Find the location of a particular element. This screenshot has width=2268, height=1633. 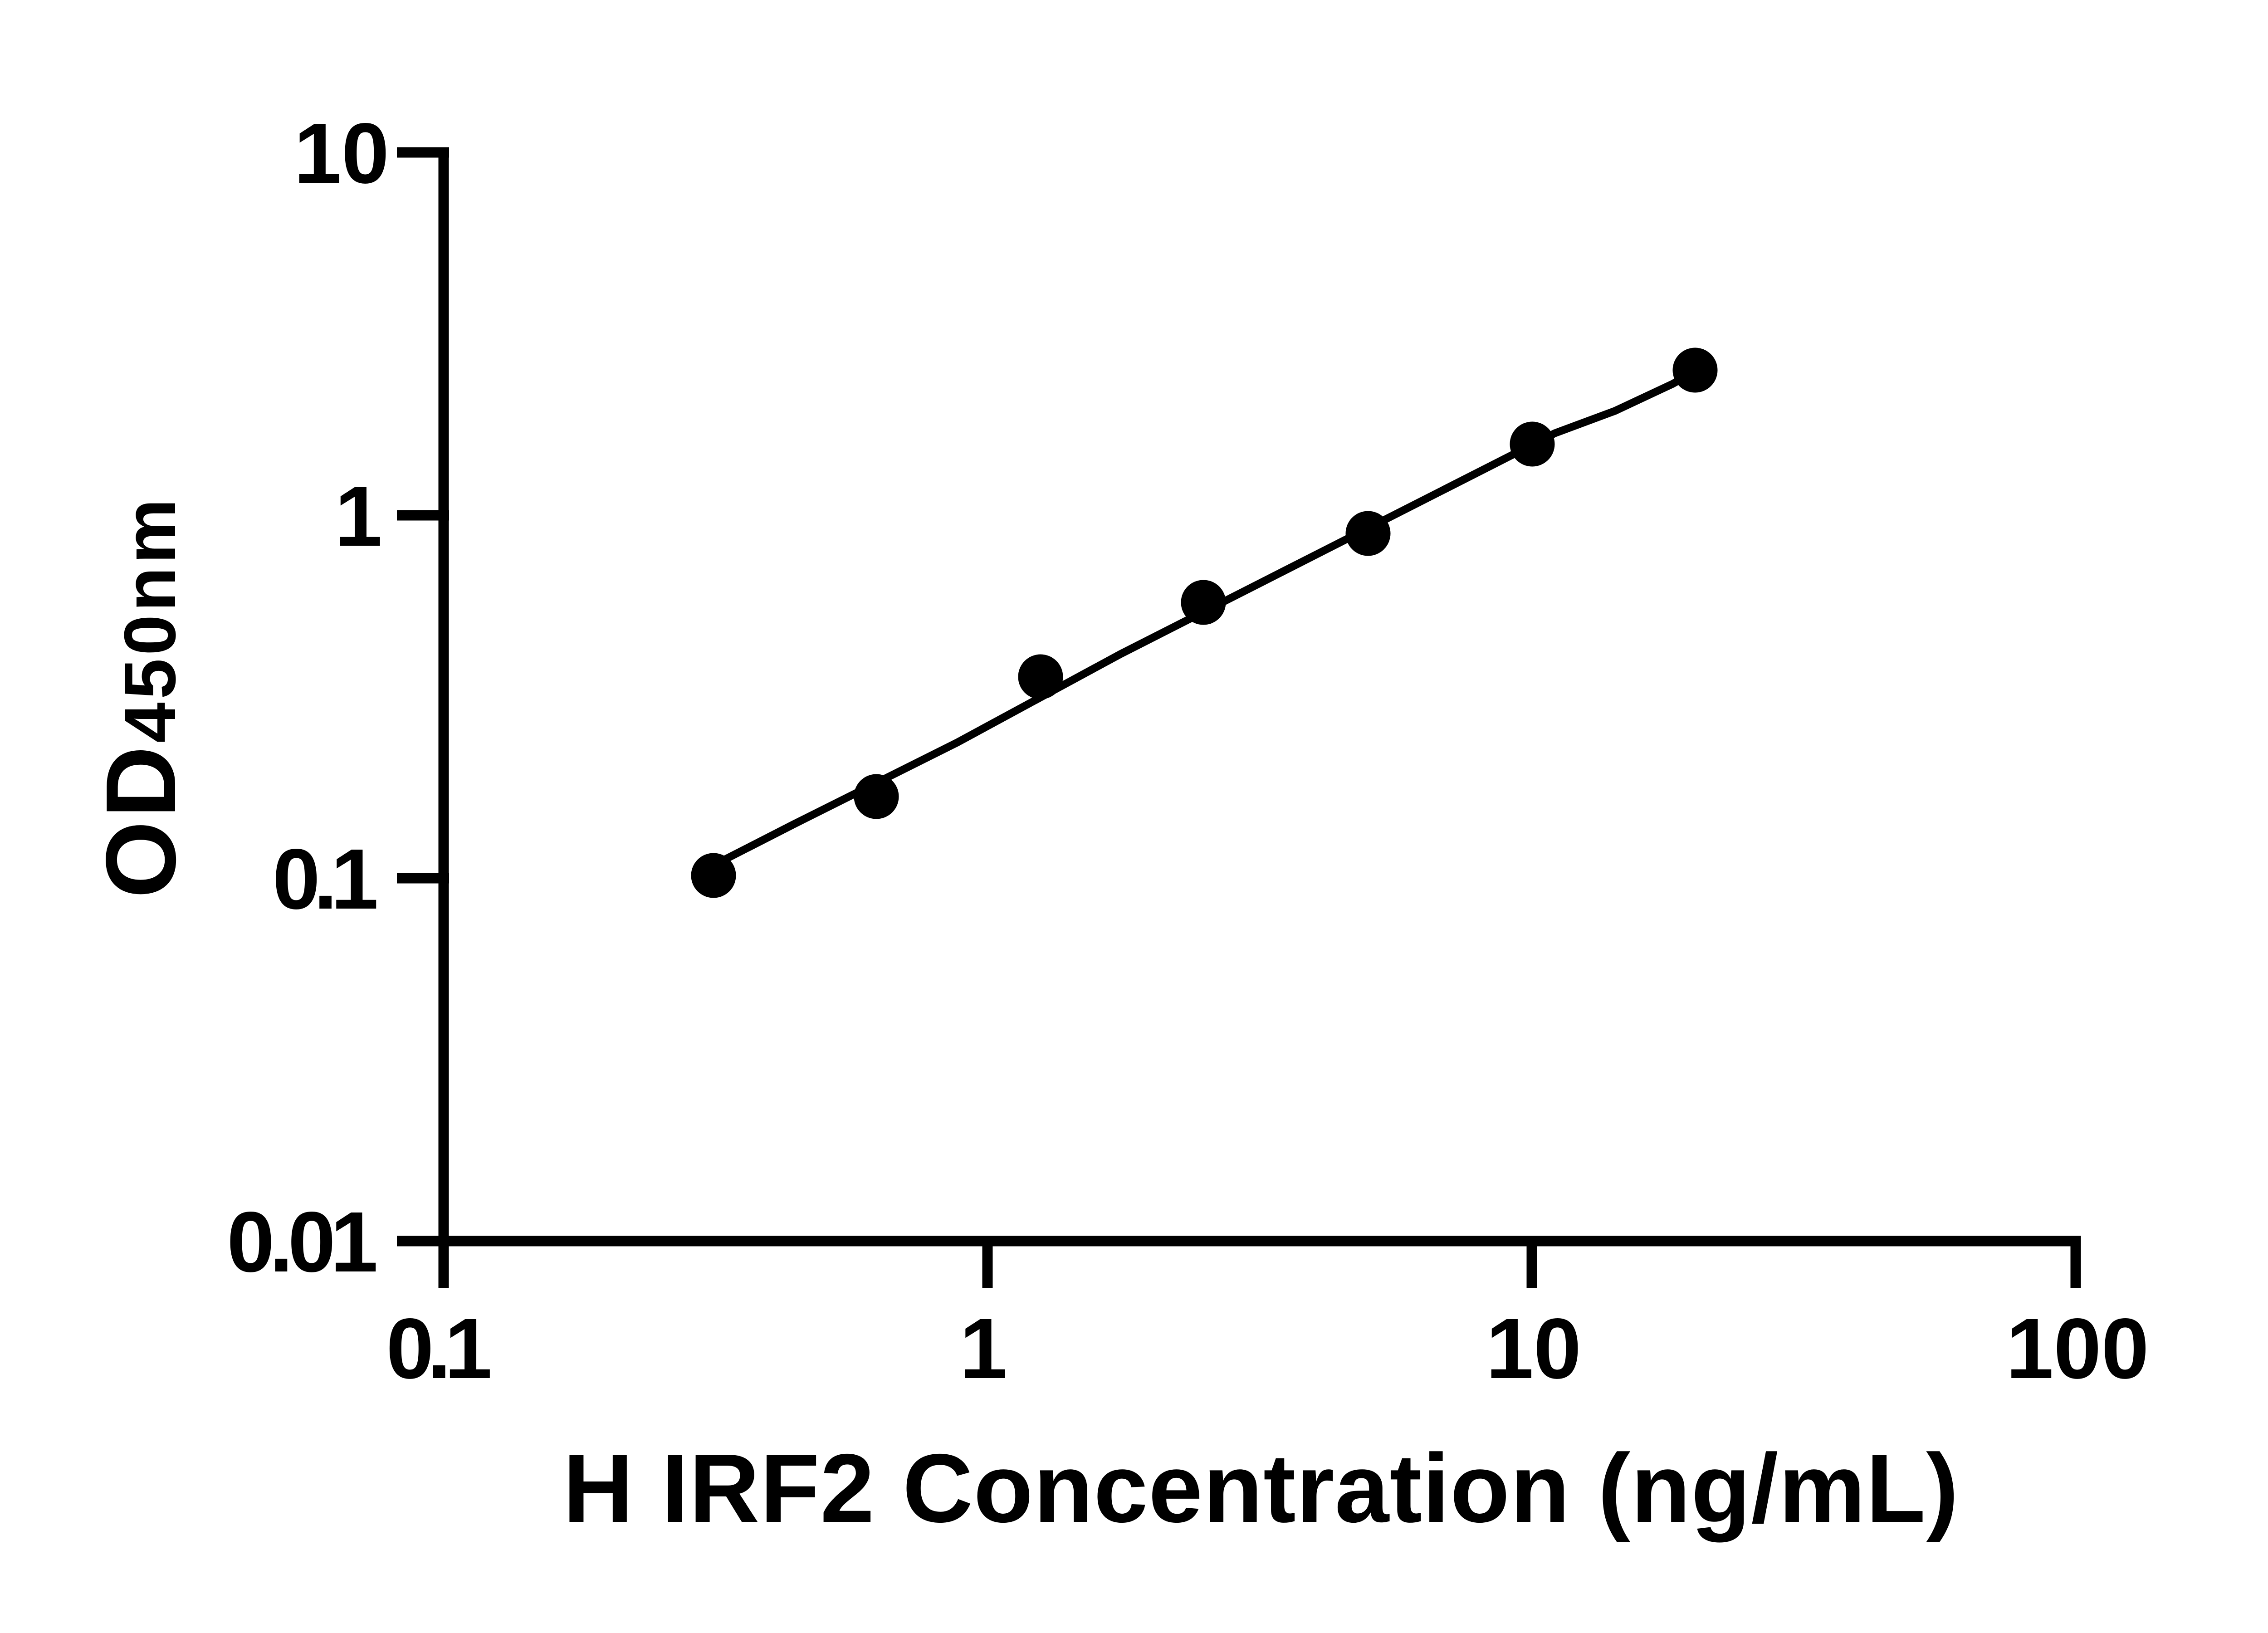

svg-text: H IRF2 Concentration (ng/mL) is located at coordinates (1261, 1488).